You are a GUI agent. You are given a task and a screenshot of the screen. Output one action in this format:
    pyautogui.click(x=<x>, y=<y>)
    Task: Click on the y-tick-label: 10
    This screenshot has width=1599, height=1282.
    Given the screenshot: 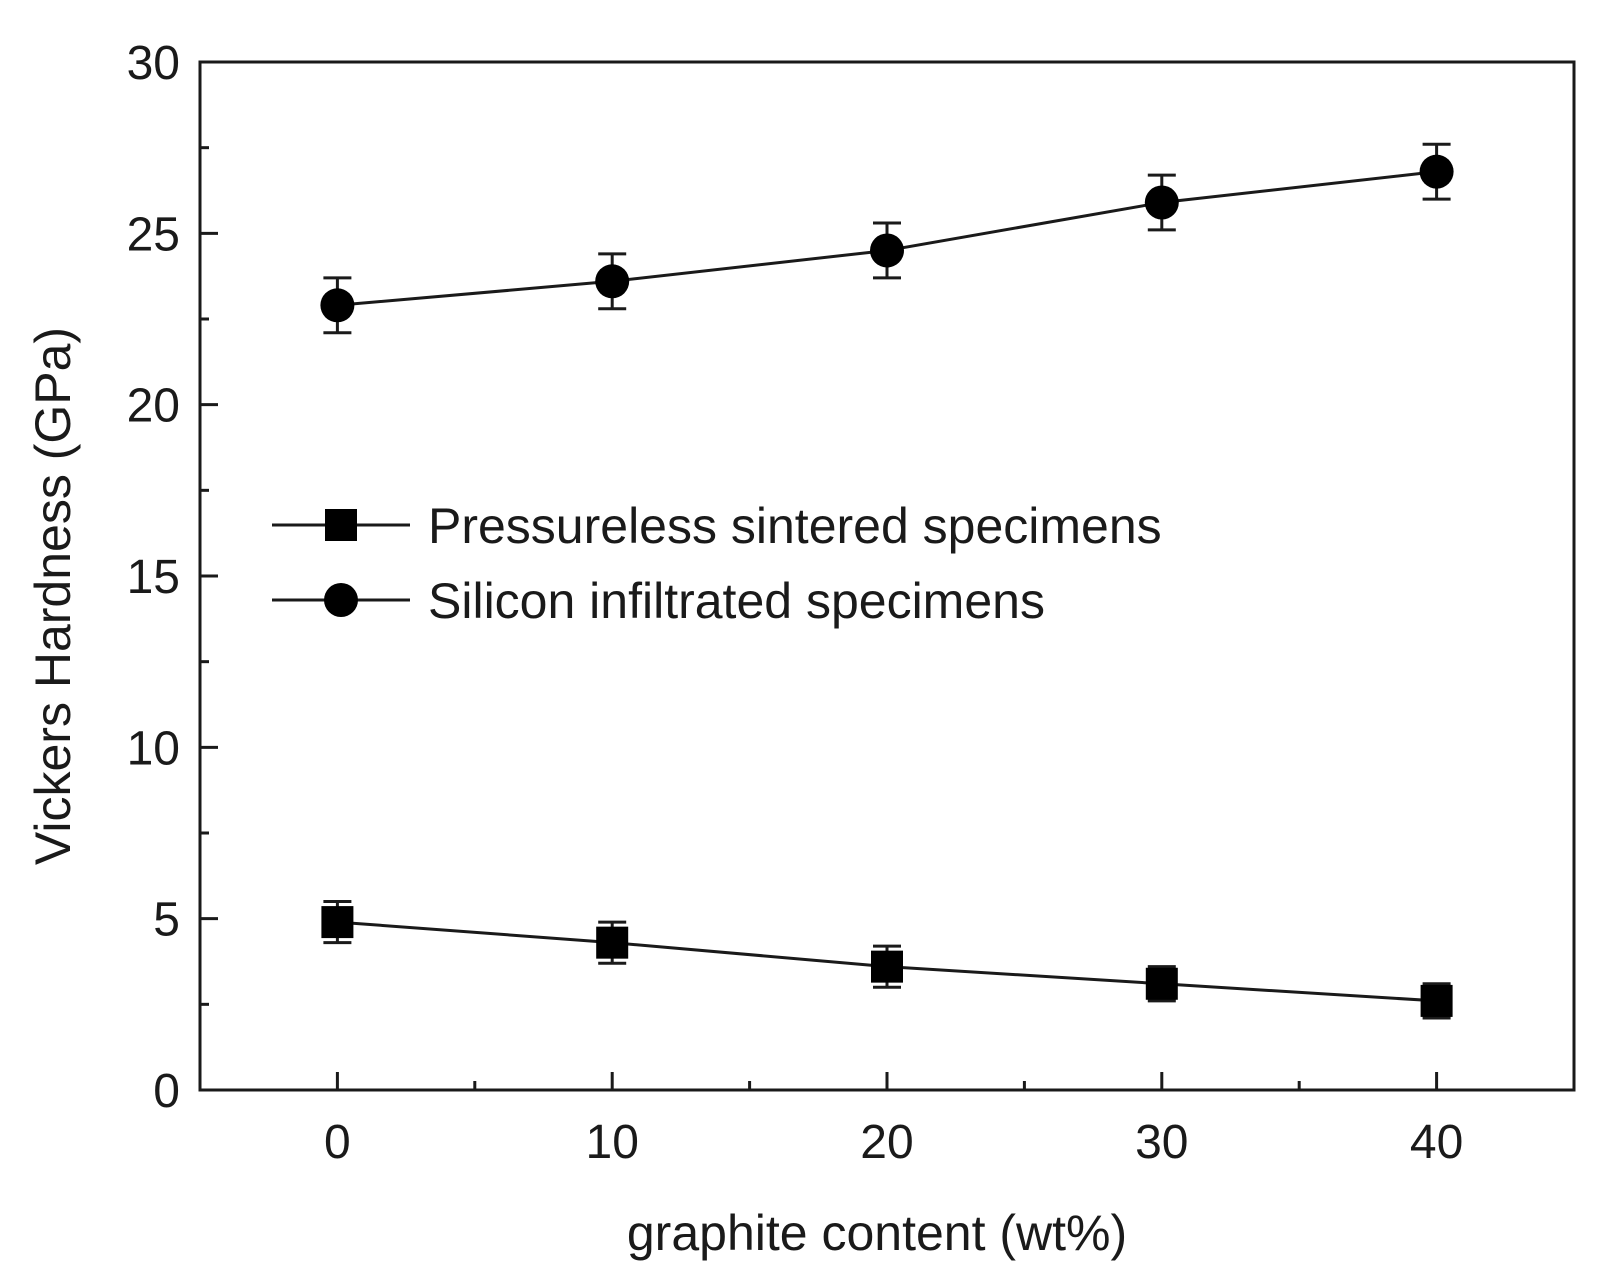 What is the action you would take?
    pyautogui.click(x=153, y=748)
    